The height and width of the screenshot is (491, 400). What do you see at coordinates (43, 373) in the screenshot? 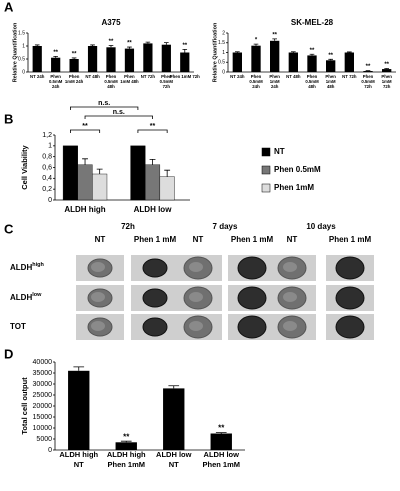
I see `y-tick-label: 35000` at bounding box center [43, 373].